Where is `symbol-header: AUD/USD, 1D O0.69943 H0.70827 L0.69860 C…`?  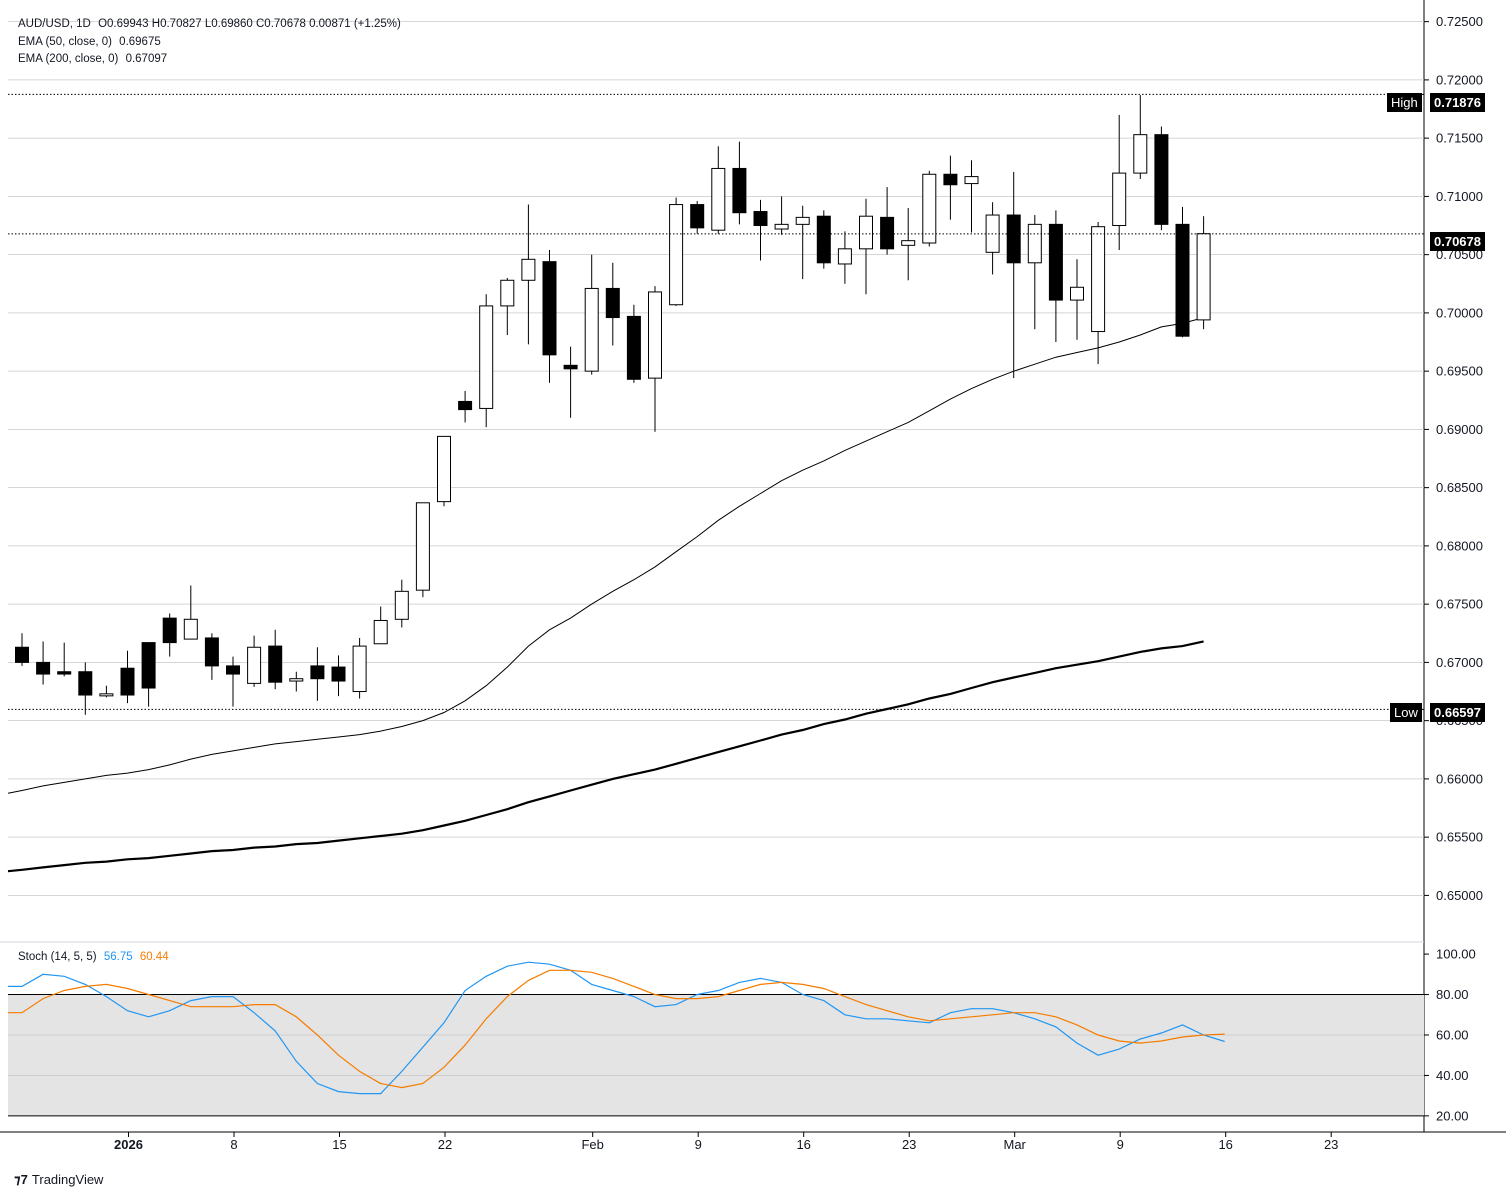 symbol-header: AUD/USD, 1D O0.69943 H0.70827 L0.69860 C… is located at coordinates (211, 24).